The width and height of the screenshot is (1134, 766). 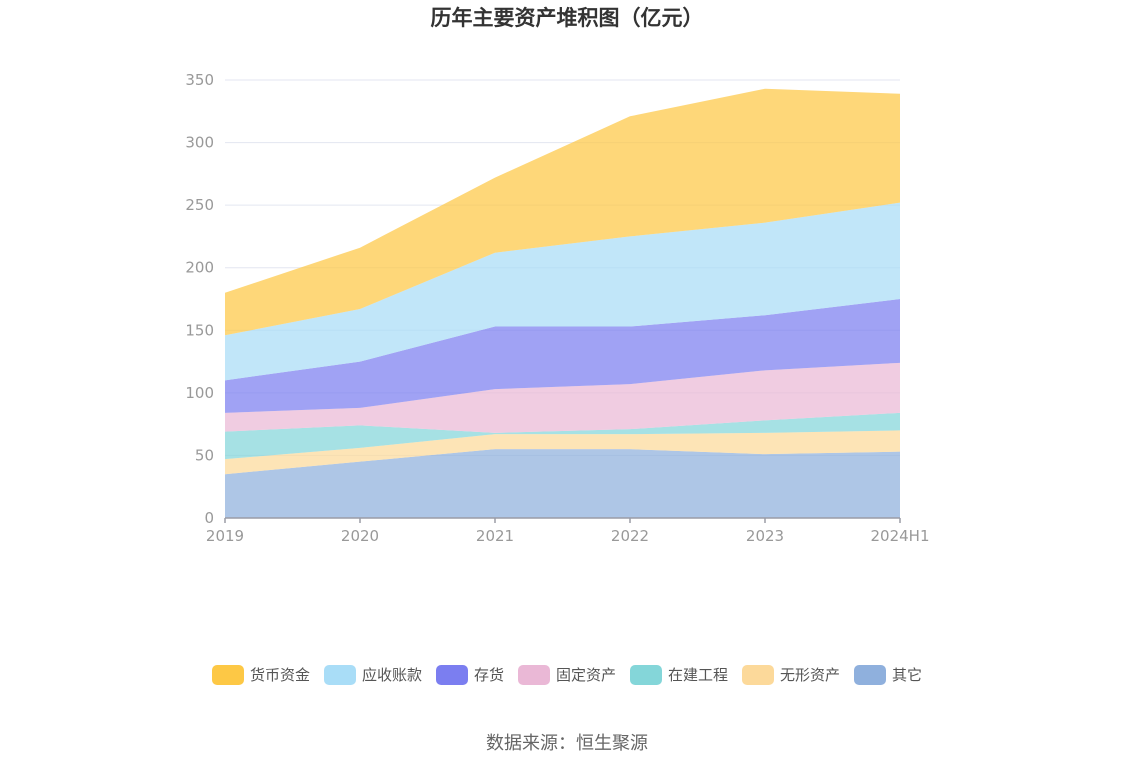 What do you see at coordinates (199, 143) in the screenshot?
I see `y-tick-label: 300` at bounding box center [199, 143].